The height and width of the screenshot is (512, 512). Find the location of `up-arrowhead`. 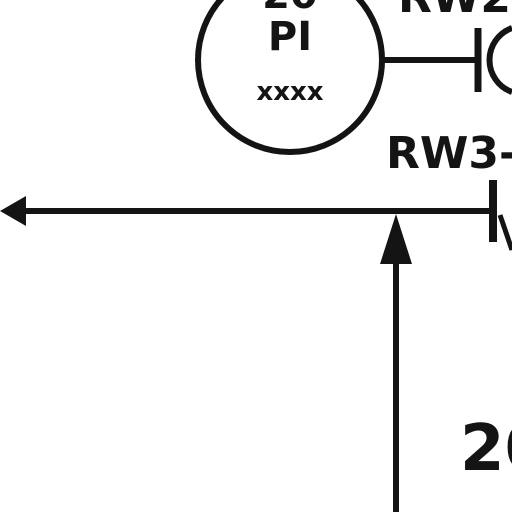

up-arrowhead is located at coordinates (396, 239).